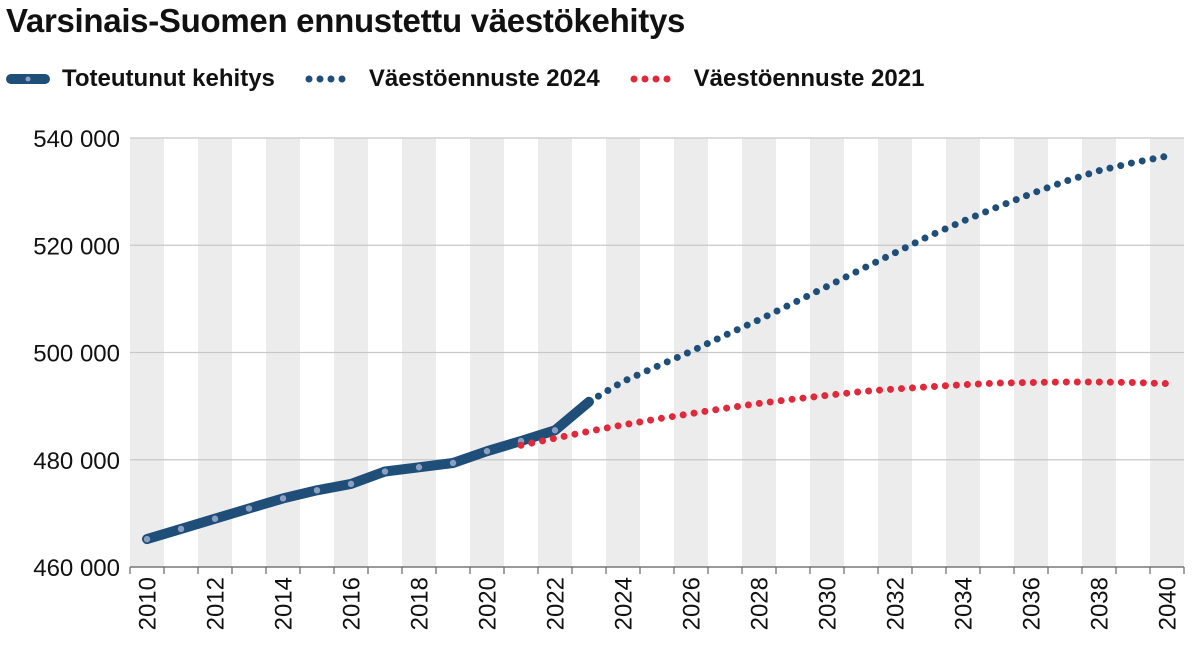 The height and width of the screenshot is (649, 1200). I want to click on x-tick-label: 2026, so click(691, 603).